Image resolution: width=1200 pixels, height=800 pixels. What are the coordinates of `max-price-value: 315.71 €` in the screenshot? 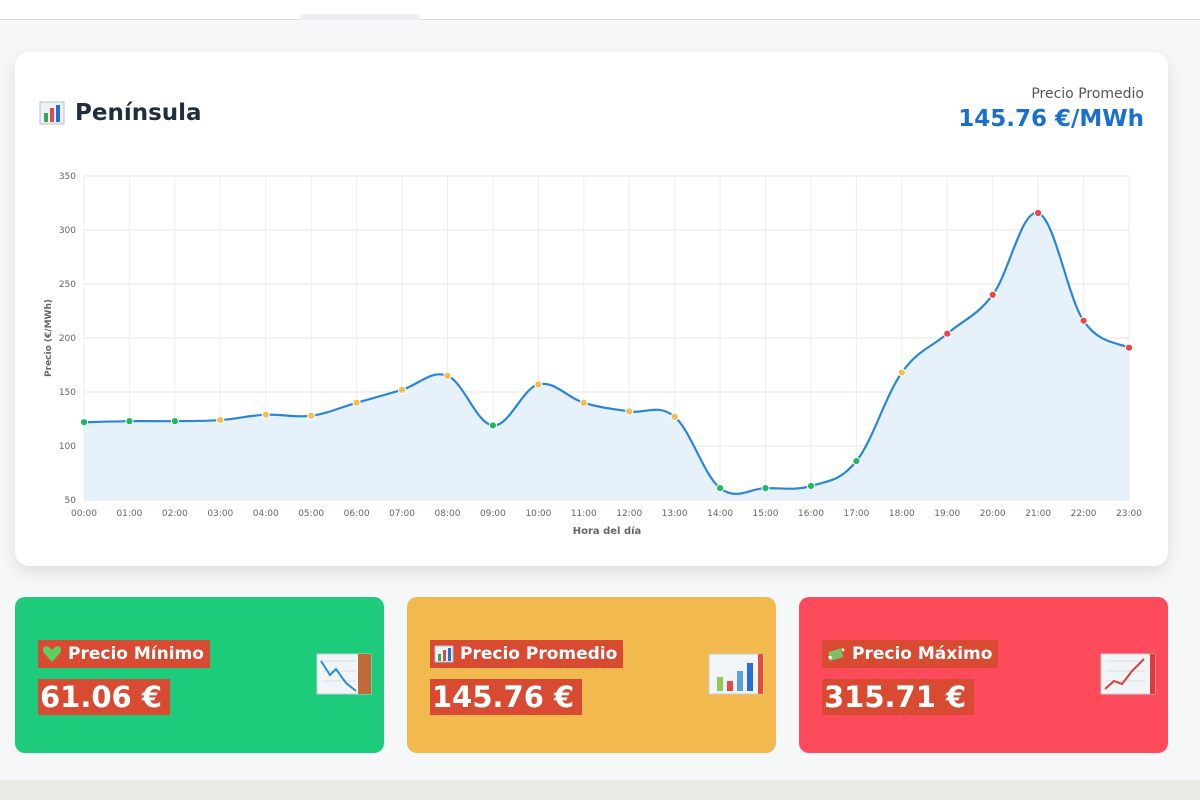 It's located at (898, 697).